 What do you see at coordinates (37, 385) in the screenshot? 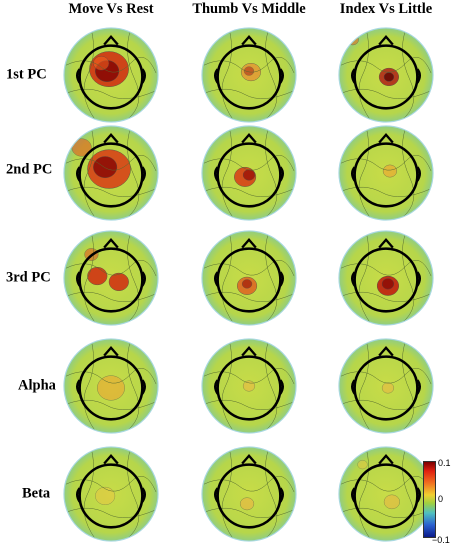
I see `row-title-alpha: Alpha` at bounding box center [37, 385].